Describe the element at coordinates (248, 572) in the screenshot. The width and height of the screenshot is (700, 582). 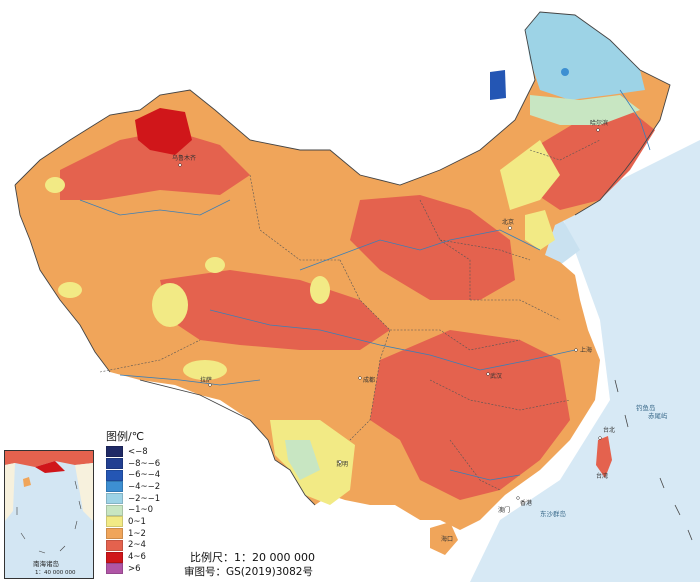
I see `approval-text: 审图号：GS(2019)3082号` at that location.